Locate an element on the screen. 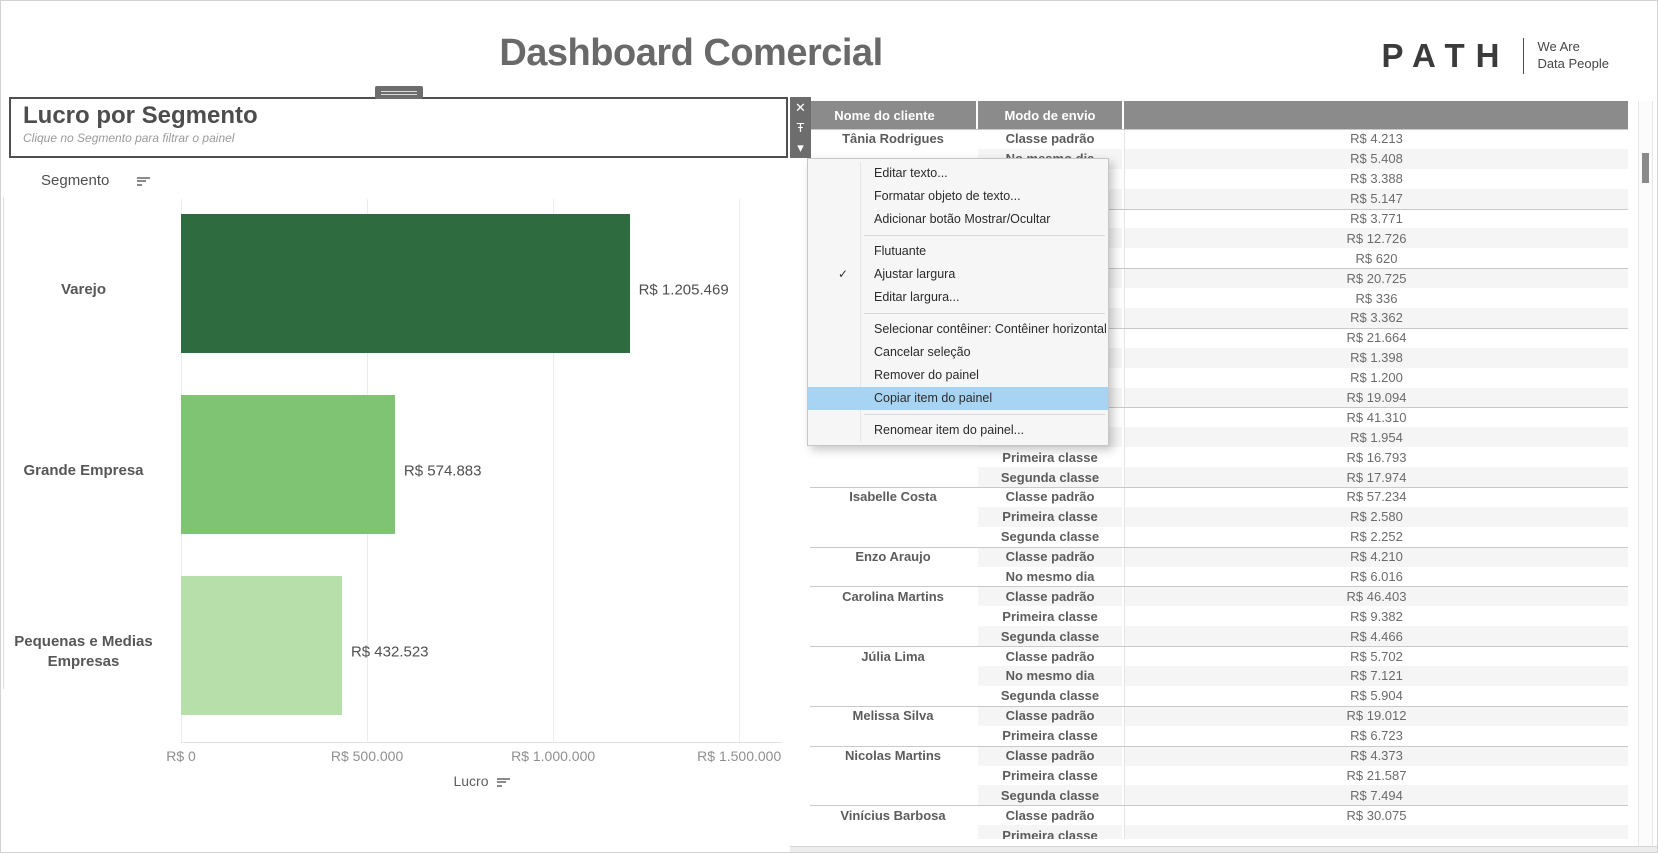 The image size is (1658, 853). table-row: No mesmo dia R$ 6.016 is located at coordinates (1210, 576).